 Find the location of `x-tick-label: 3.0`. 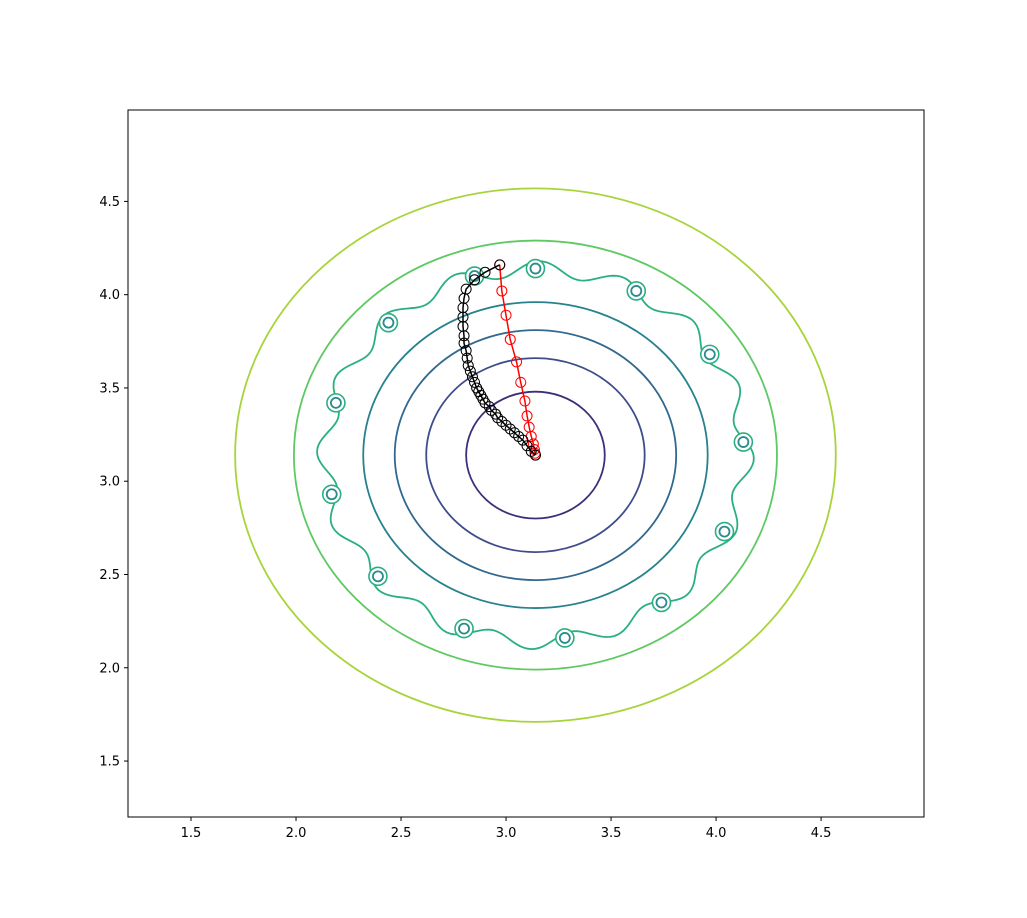

x-tick-label: 3.0 is located at coordinates (506, 833).